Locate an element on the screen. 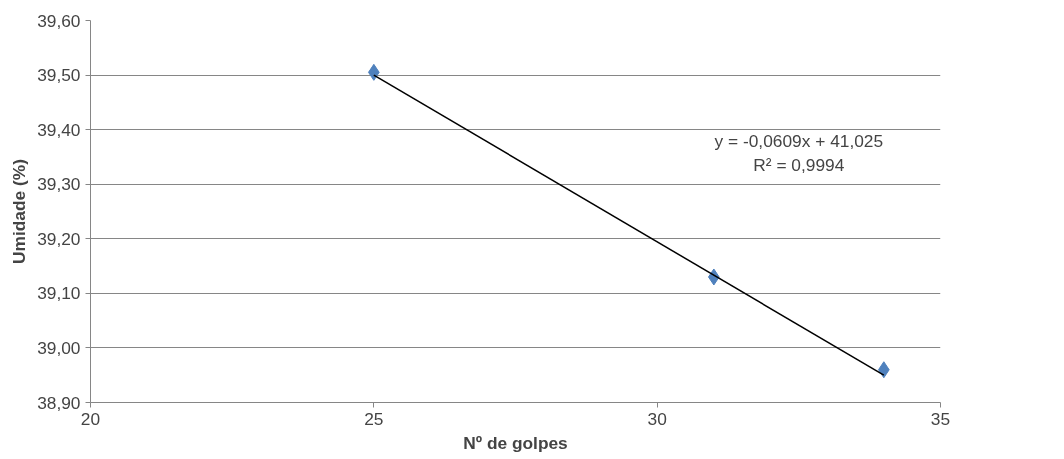 The height and width of the screenshot is (459, 1064). y-axis-title: Umidade (%) is located at coordinates (19, 211).